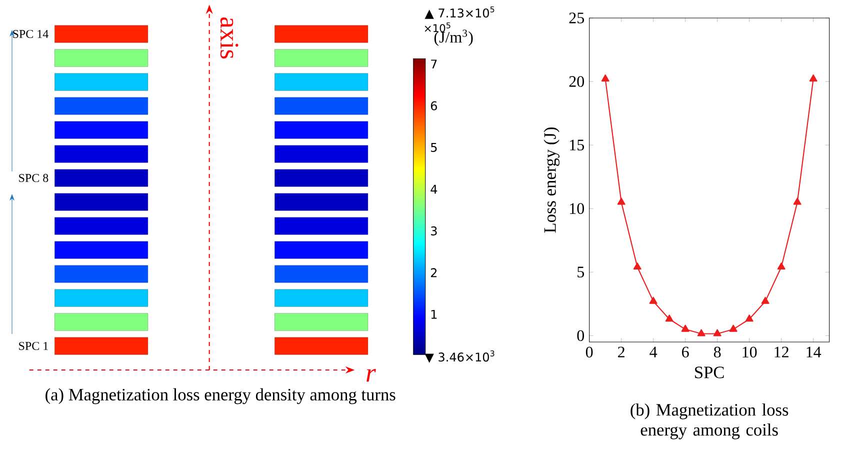 Image resolution: width=858 pixels, height=454 pixels. What do you see at coordinates (437, 27) in the screenshot?
I see `text: ×10$^{5}$` at bounding box center [437, 27].